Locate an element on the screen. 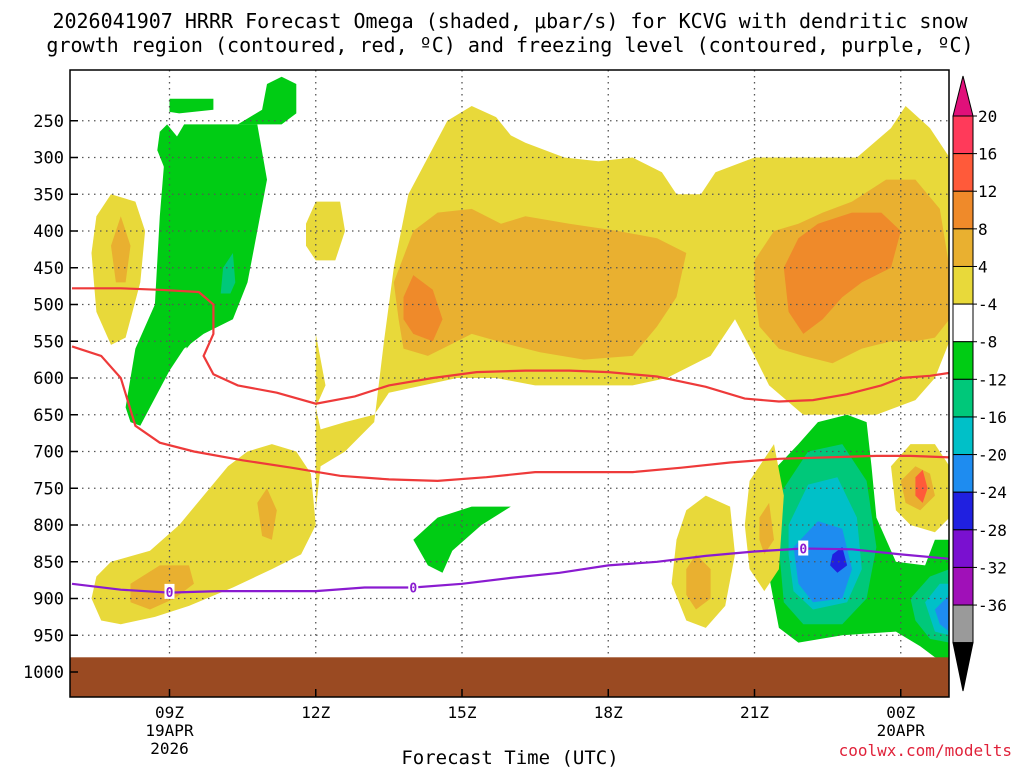 The height and width of the screenshot is (768, 1024). y-tick-label: 250 is located at coordinates (48, 122).